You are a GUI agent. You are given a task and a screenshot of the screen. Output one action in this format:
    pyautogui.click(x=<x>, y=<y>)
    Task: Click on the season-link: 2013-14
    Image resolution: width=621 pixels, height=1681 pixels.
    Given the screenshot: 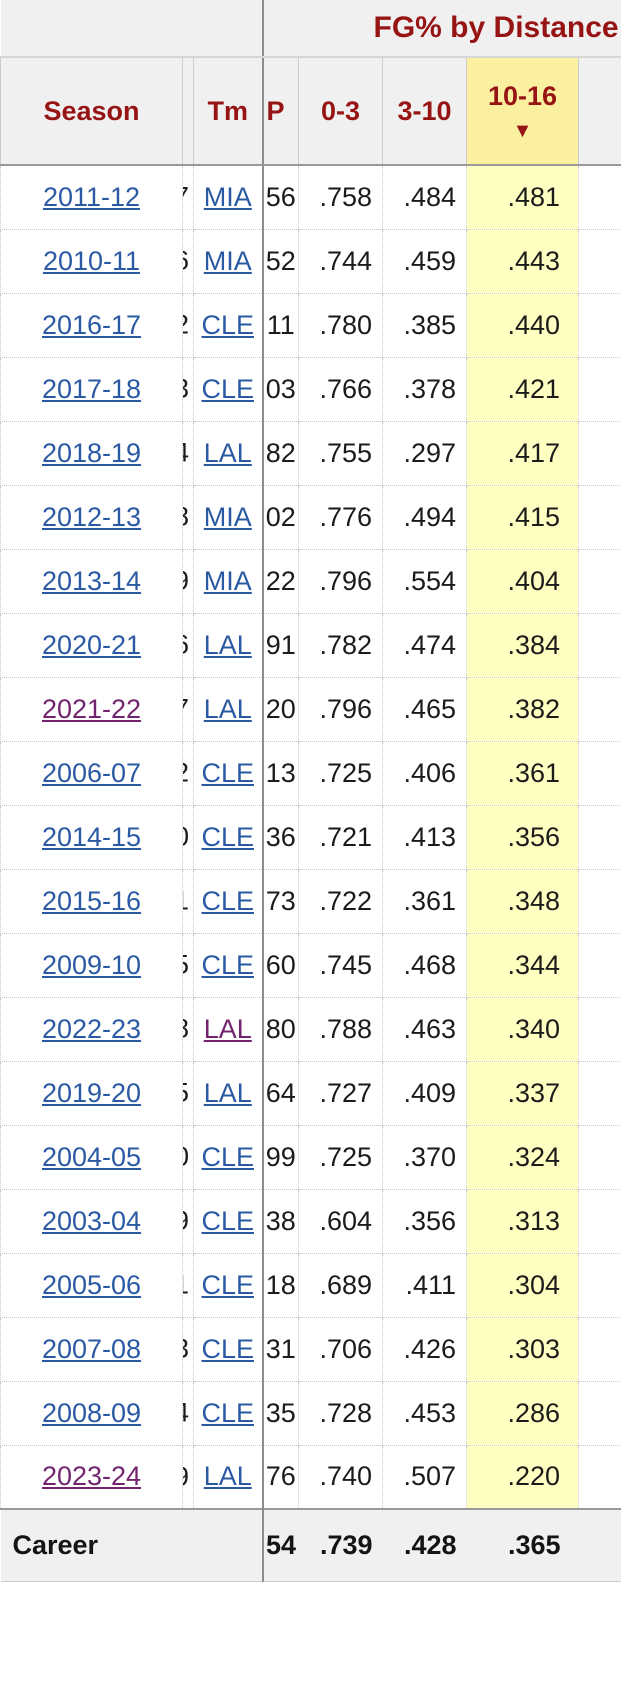 What is the action you would take?
    pyautogui.click(x=91, y=580)
    